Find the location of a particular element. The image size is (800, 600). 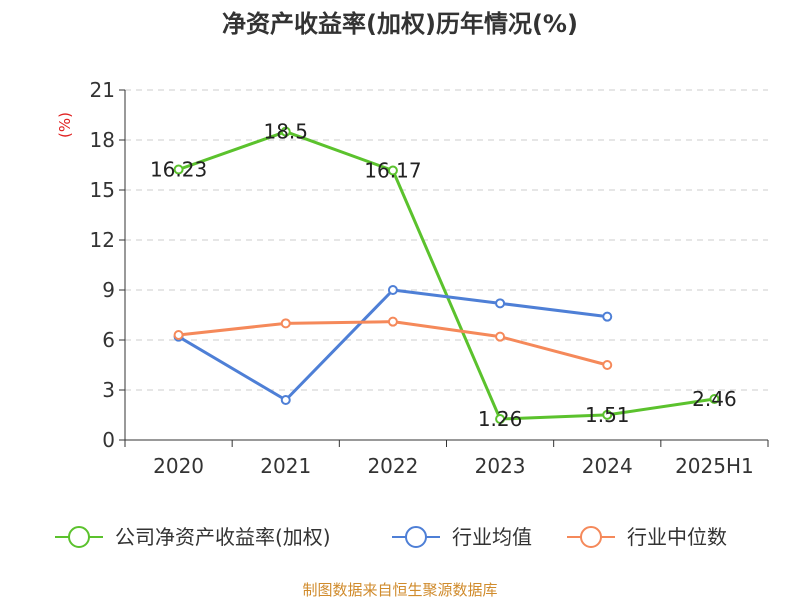

y-tick-label: 6 is located at coordinates (108, 340).